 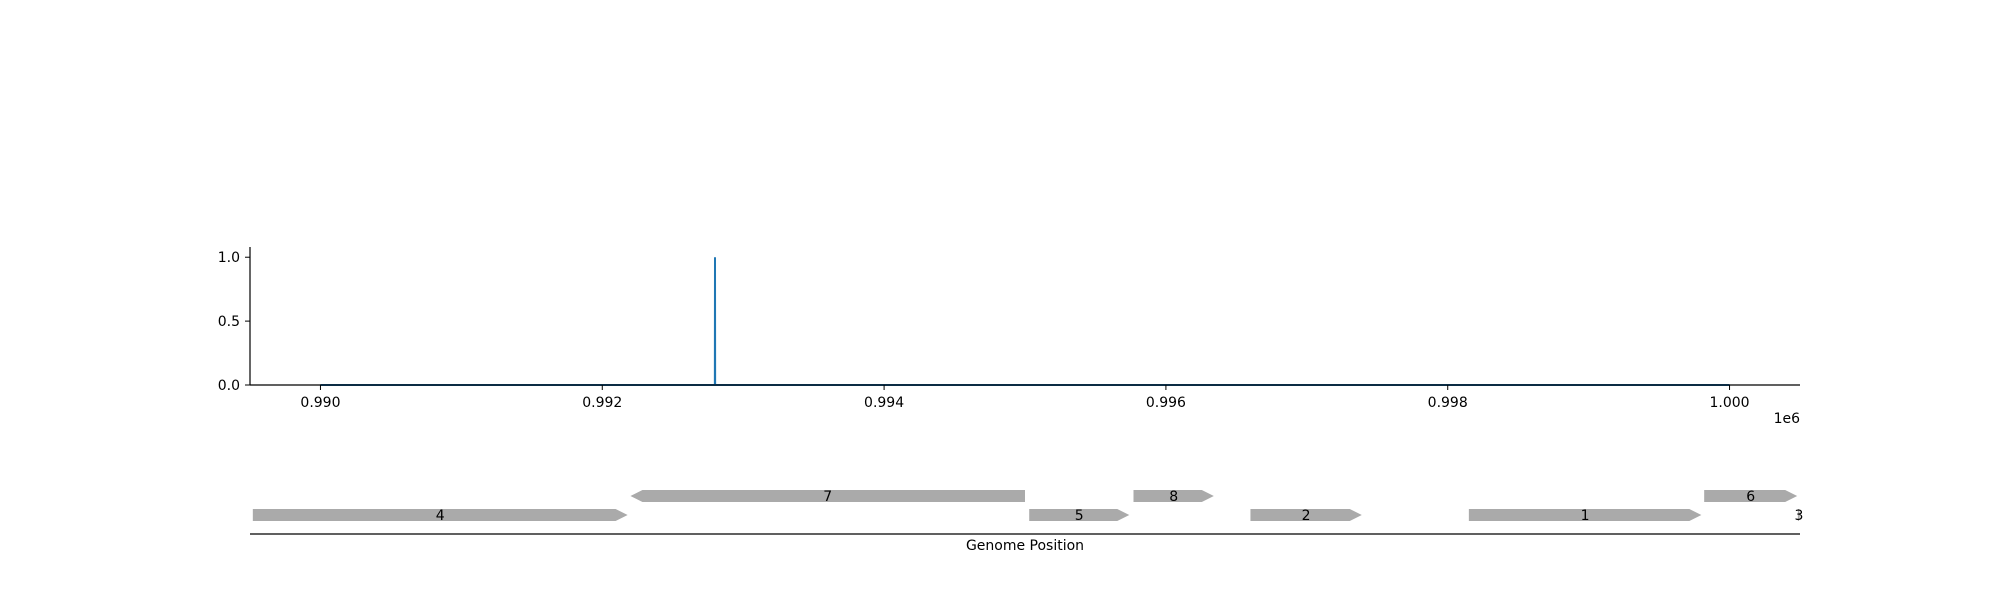 I want to click on y-tick-label: 1.0, so click(x=229, y=258).